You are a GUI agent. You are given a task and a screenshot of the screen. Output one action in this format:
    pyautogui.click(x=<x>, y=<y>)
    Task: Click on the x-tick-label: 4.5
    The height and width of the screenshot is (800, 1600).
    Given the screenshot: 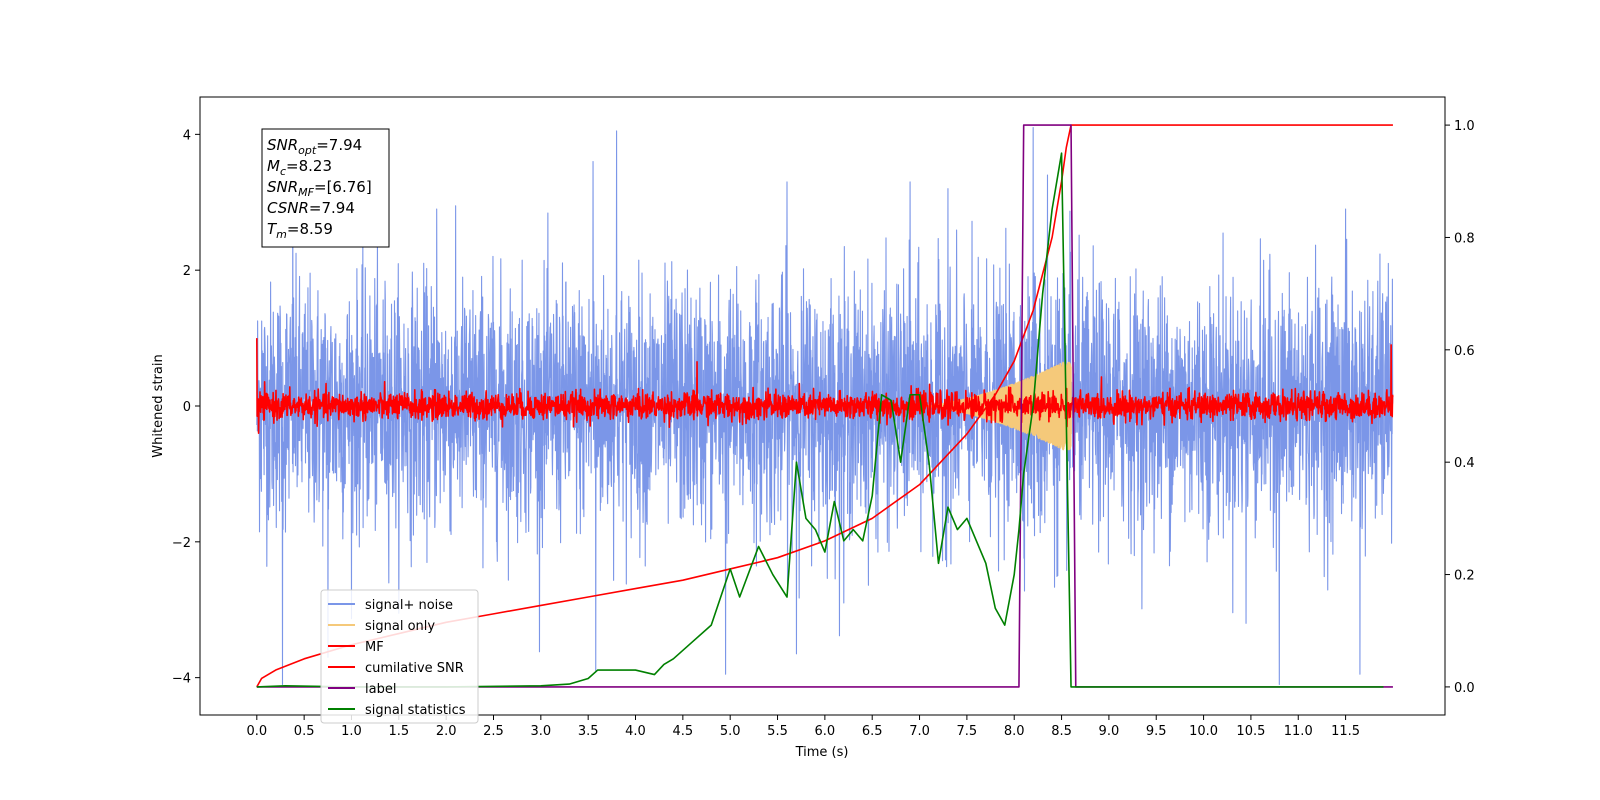 What is the action you would take?
    pyautogui.click(x=683, y=731)
    